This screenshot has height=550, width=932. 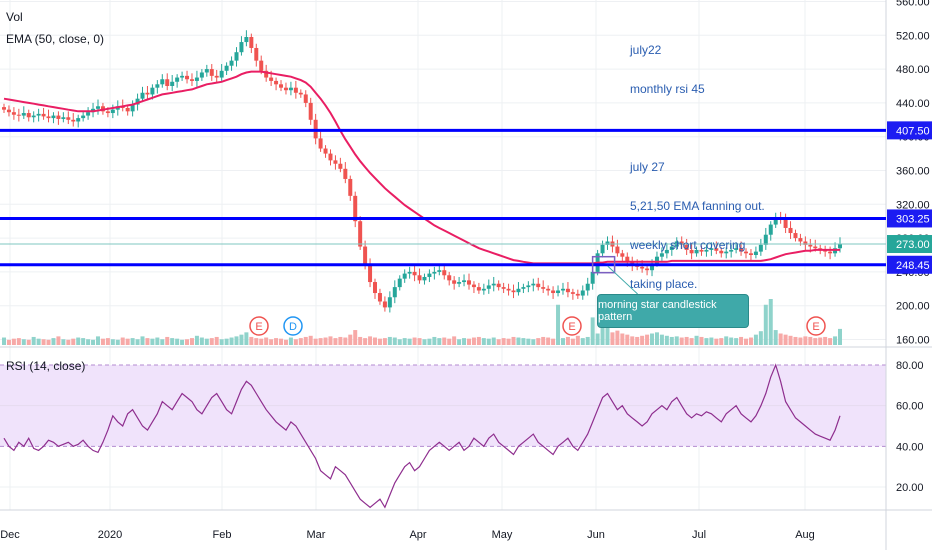 I want to click on time-axis-label: 2020, so click(x=110, y=535).